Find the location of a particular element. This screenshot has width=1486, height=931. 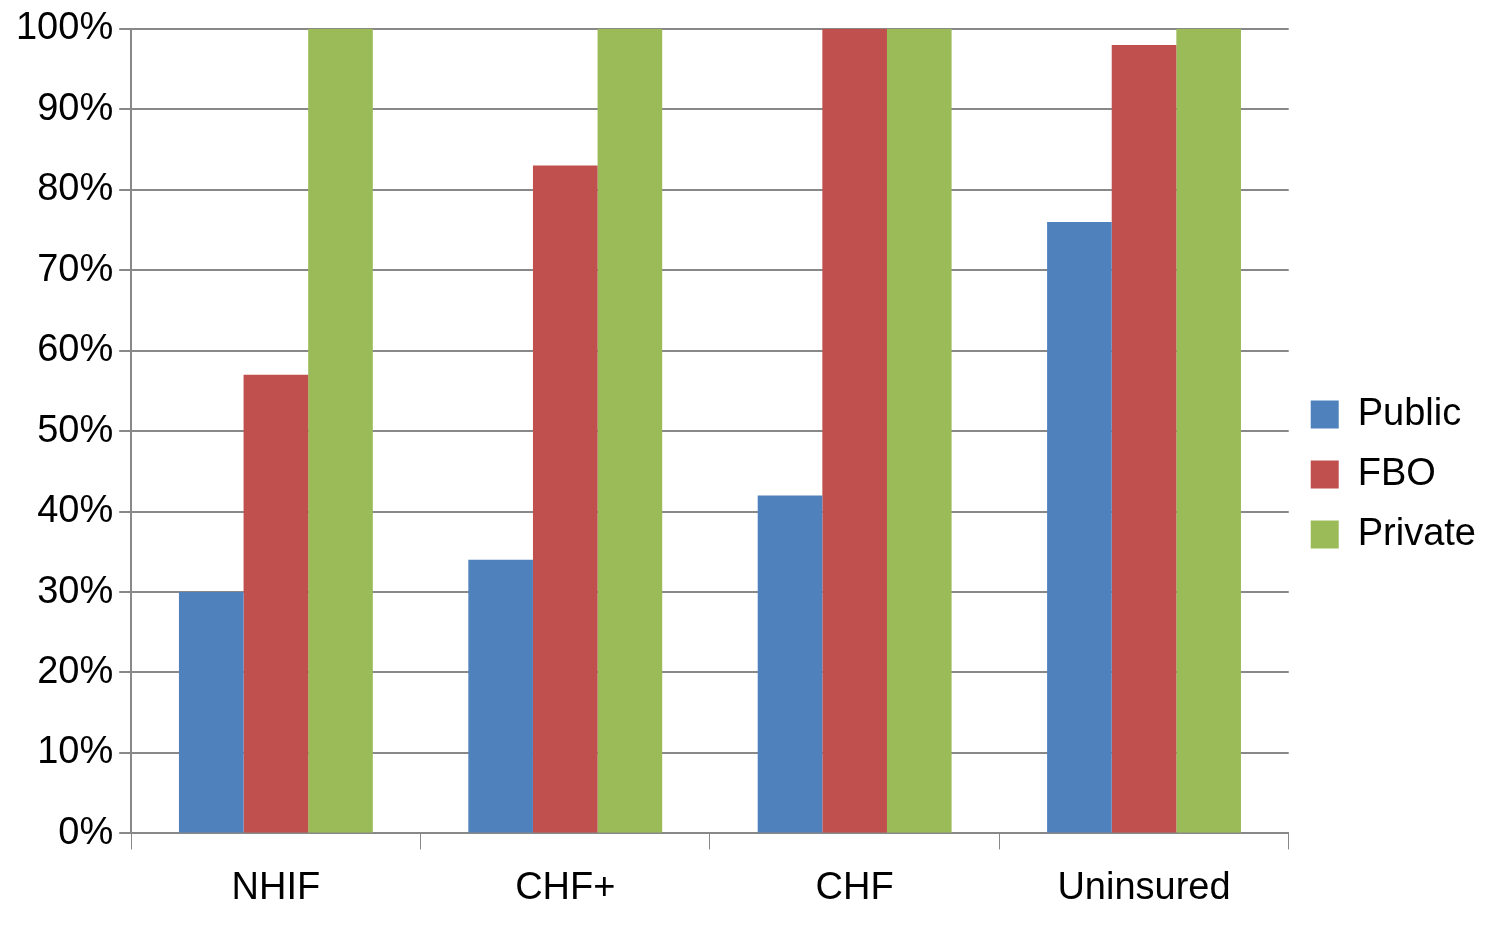

y-tick-label: 30% is located at coordinates (75, 589).